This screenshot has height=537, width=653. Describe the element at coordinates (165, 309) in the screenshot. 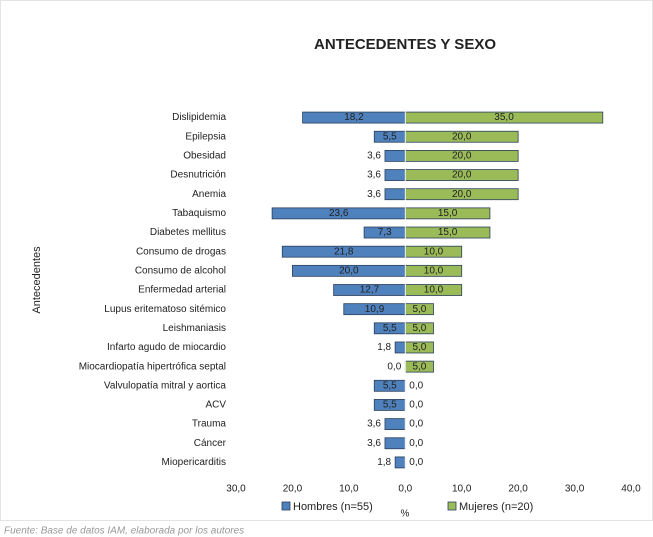

I see `category-label: Lupus eritematoso sitémico` at that location.